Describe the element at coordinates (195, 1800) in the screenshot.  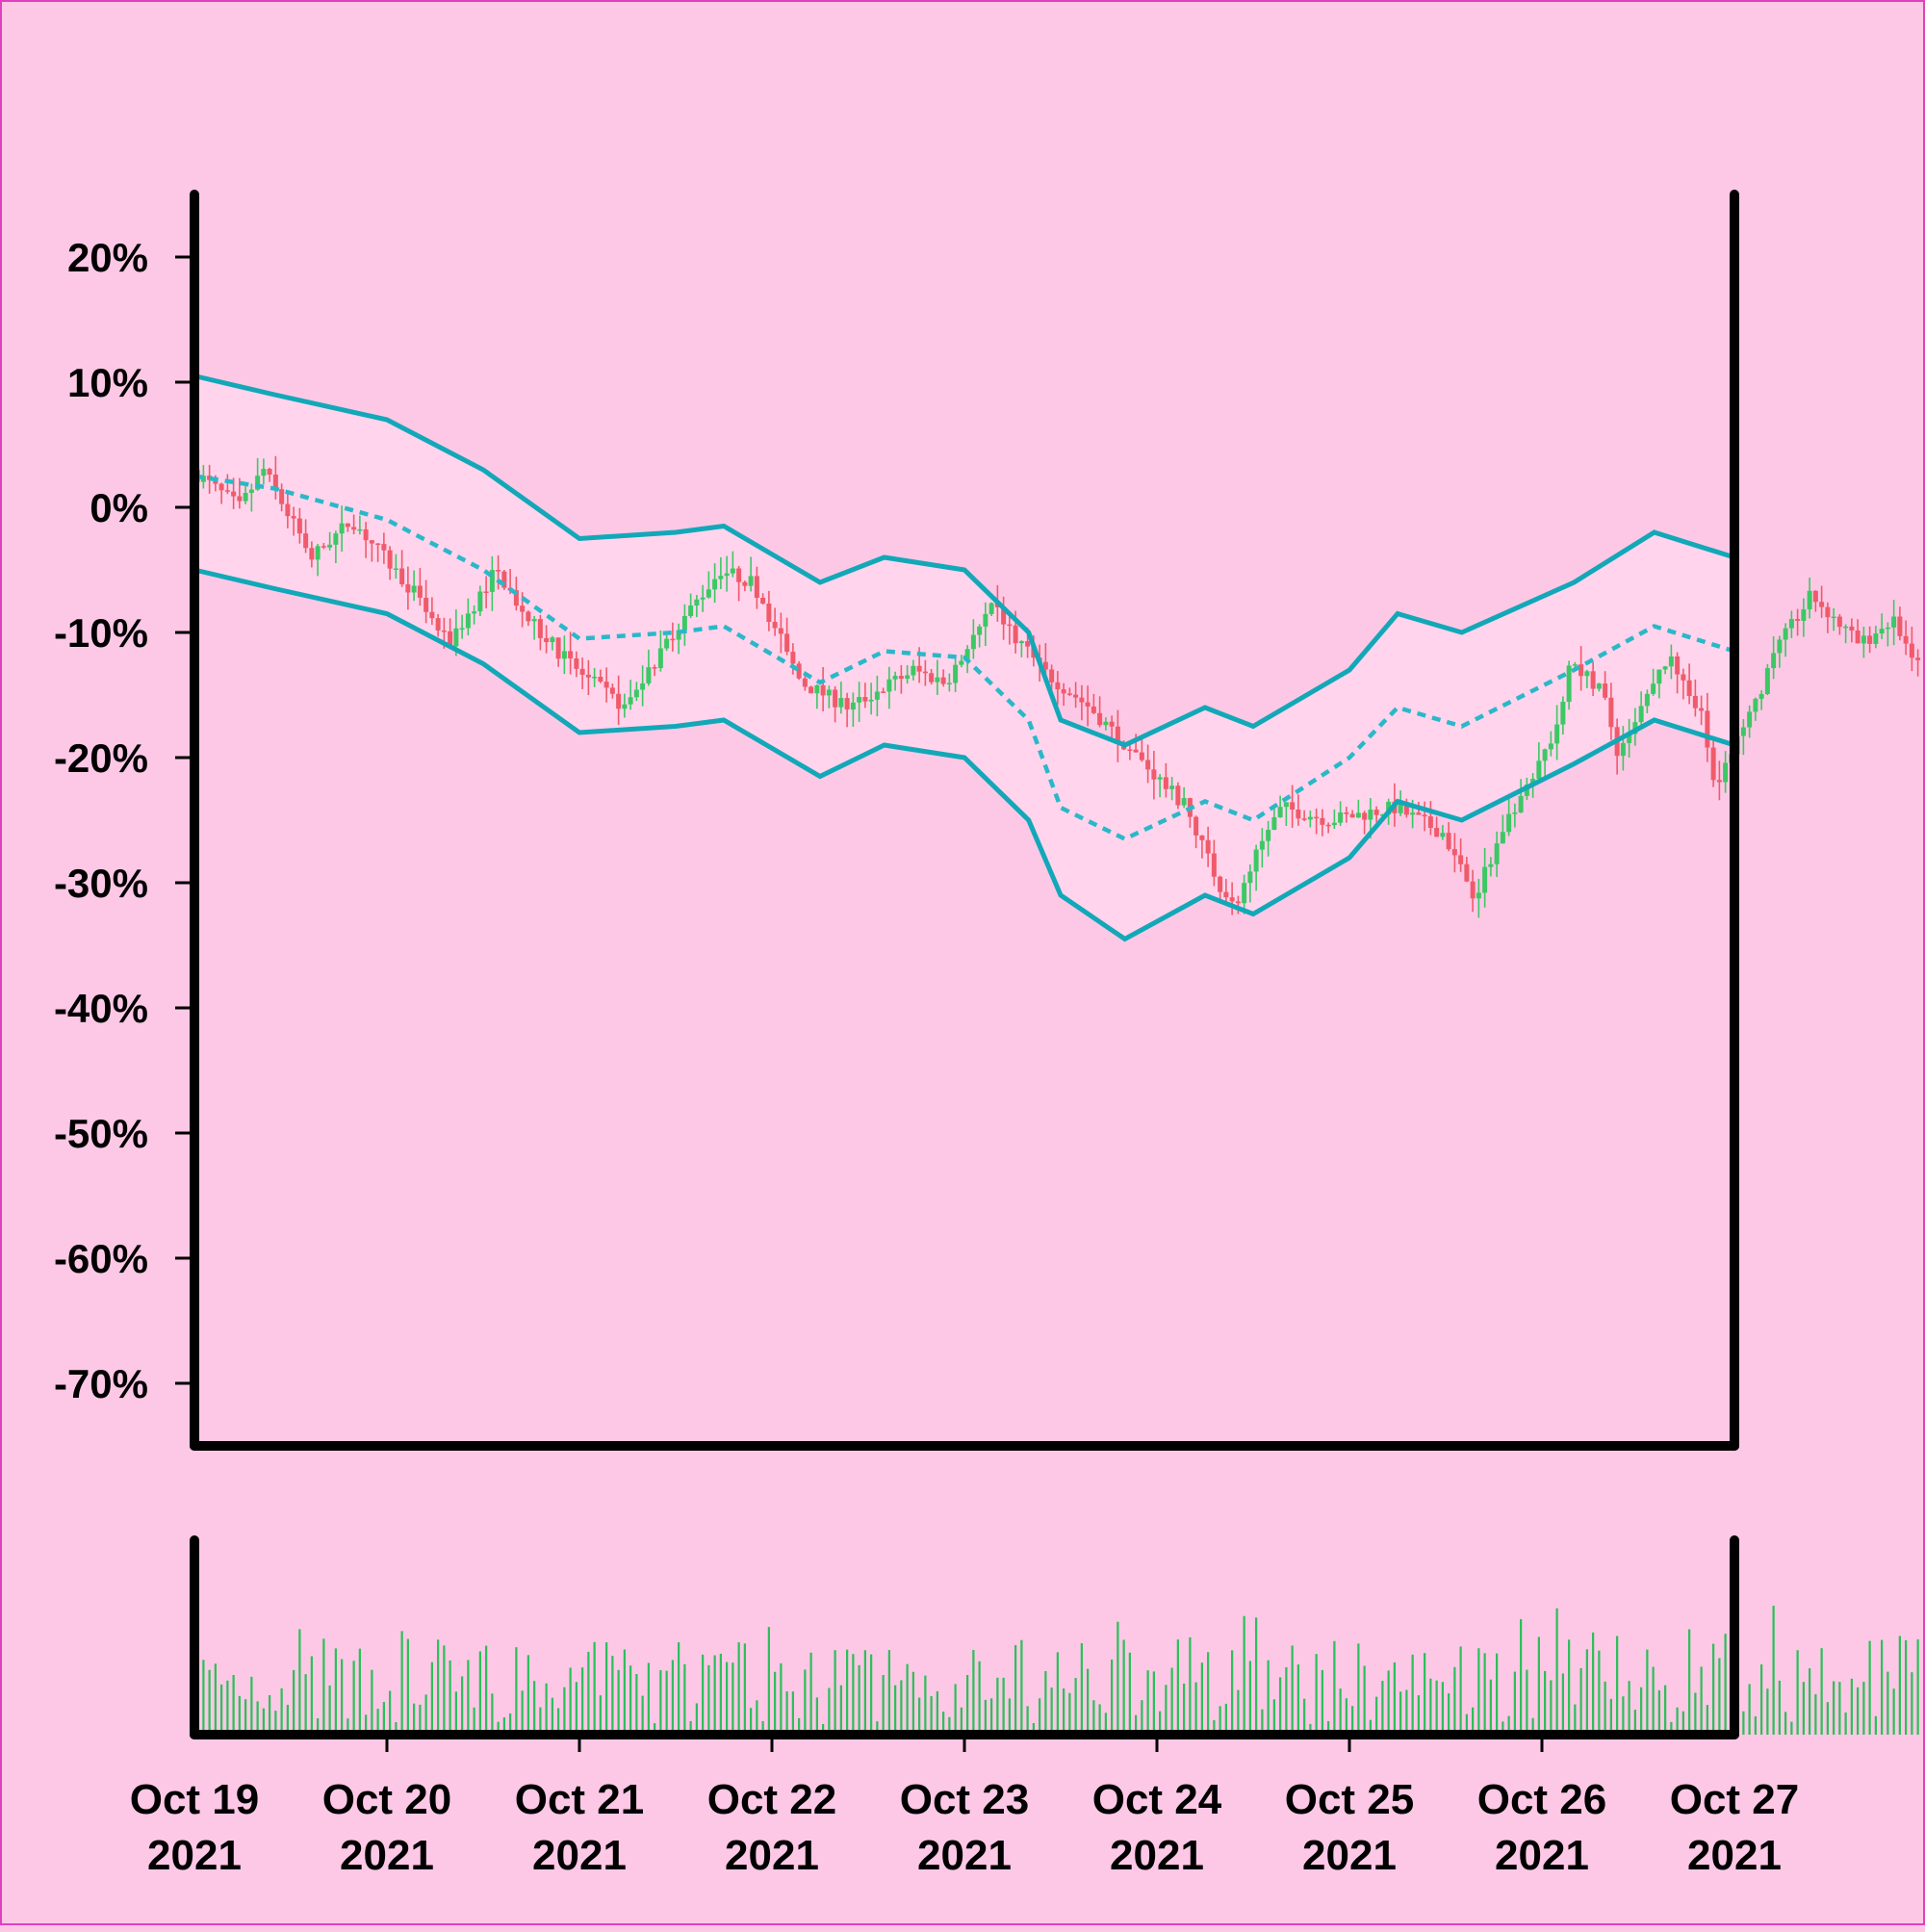
I see `x-tick-date: Oct 19` at that location.